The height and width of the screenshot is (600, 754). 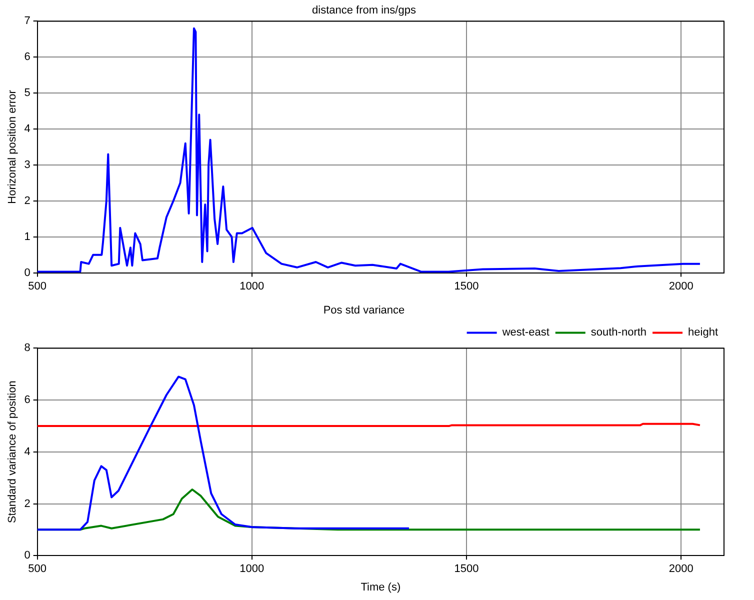 I want to click on legend-label: south-north, so click(x=618, y=332).